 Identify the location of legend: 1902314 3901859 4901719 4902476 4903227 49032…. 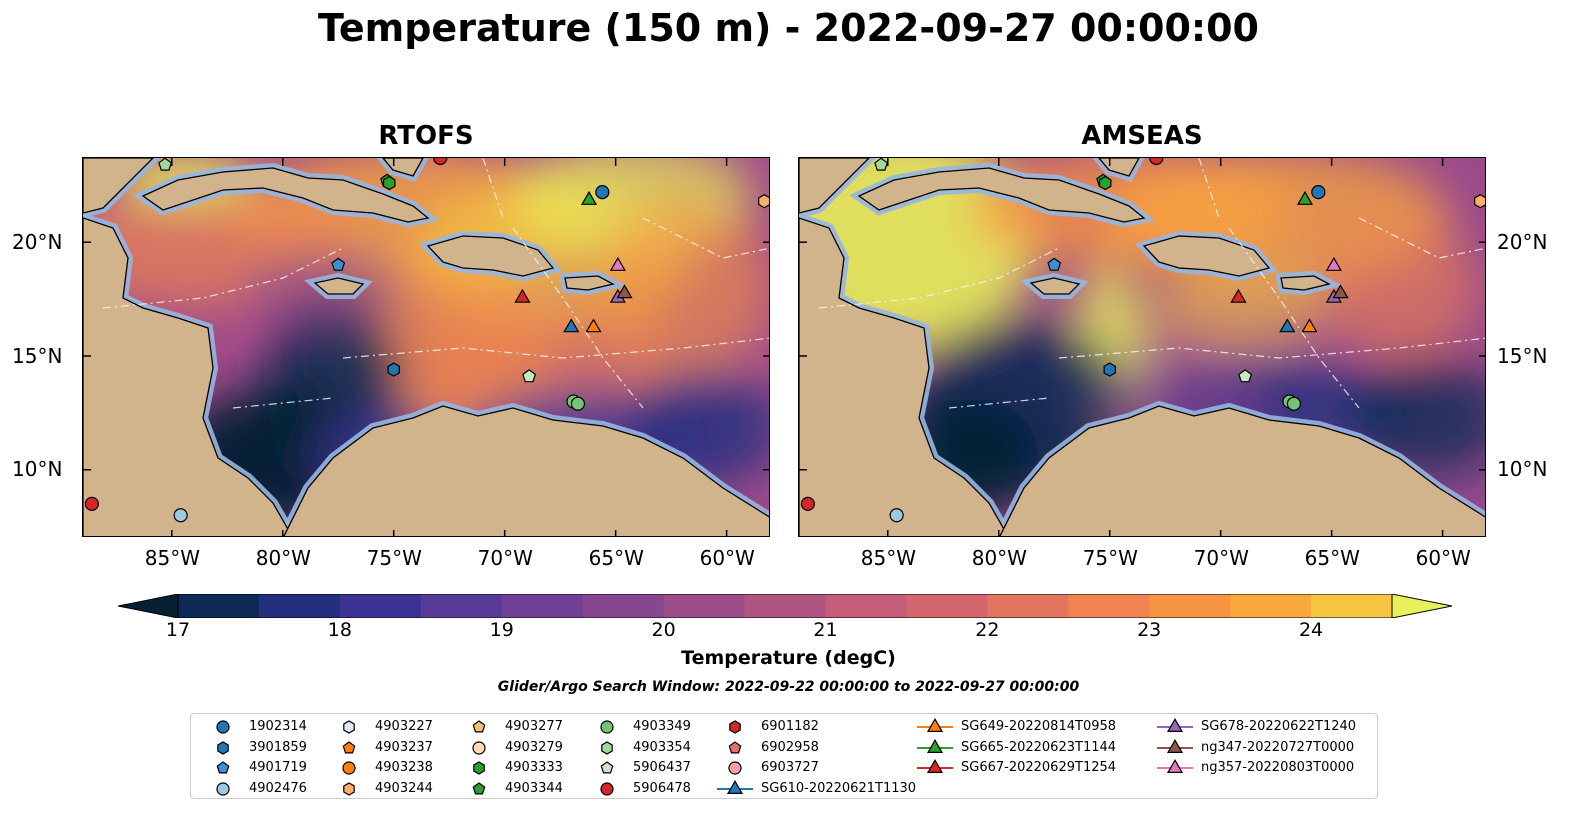
(784, 756).